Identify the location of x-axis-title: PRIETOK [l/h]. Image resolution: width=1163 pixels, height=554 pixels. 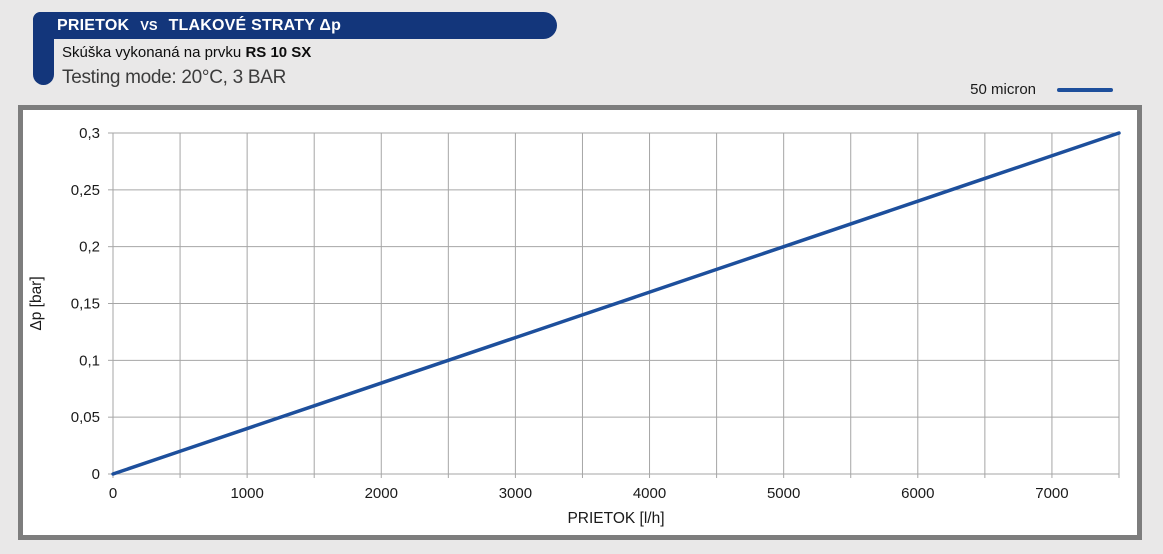
(615, 518).